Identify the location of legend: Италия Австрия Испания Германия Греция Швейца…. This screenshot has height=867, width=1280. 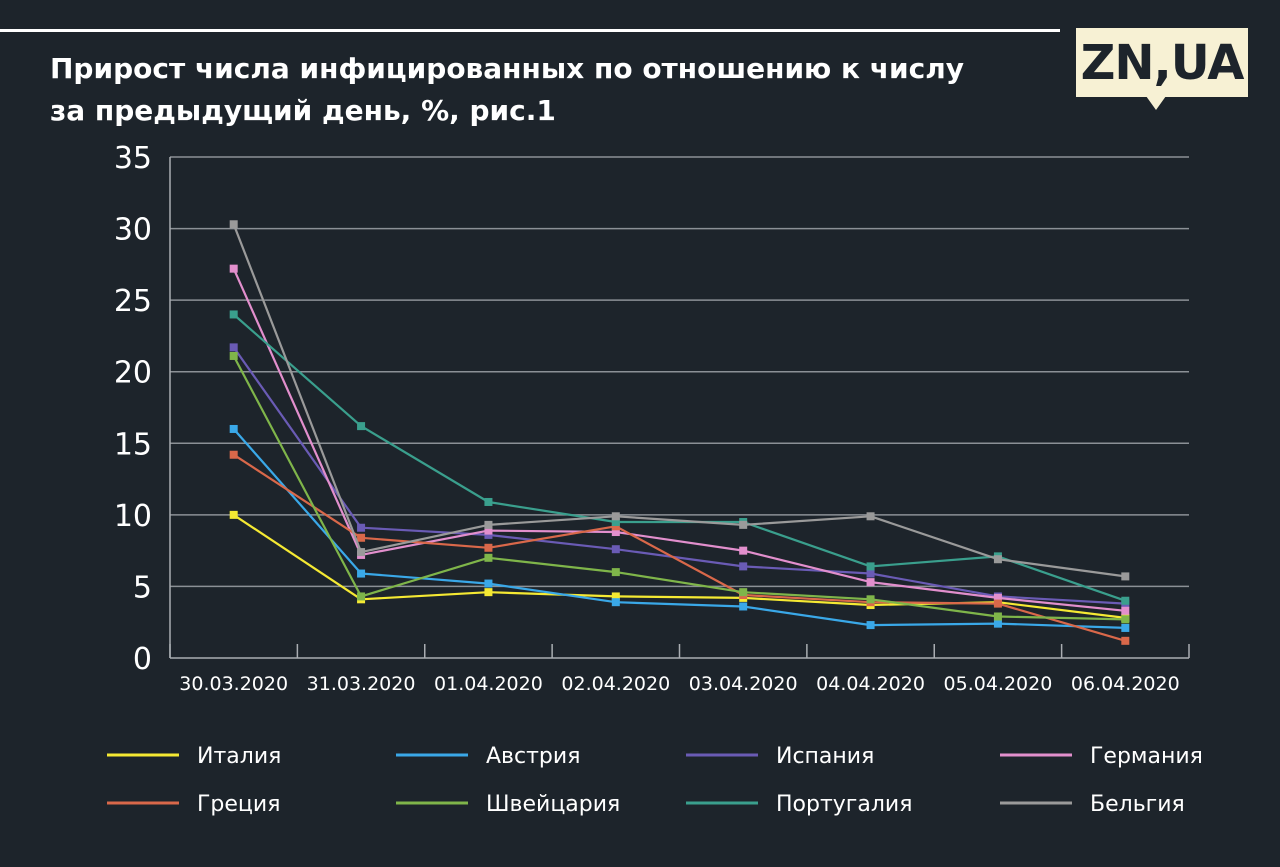
(655, 780).